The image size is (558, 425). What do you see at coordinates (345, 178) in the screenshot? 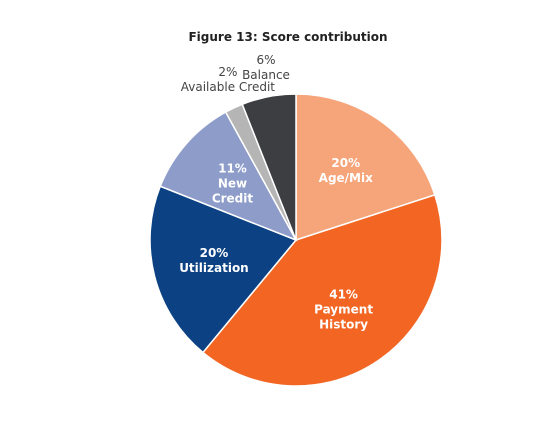
I see `category-label: Age/Mix` at bounding box center [345, 178].